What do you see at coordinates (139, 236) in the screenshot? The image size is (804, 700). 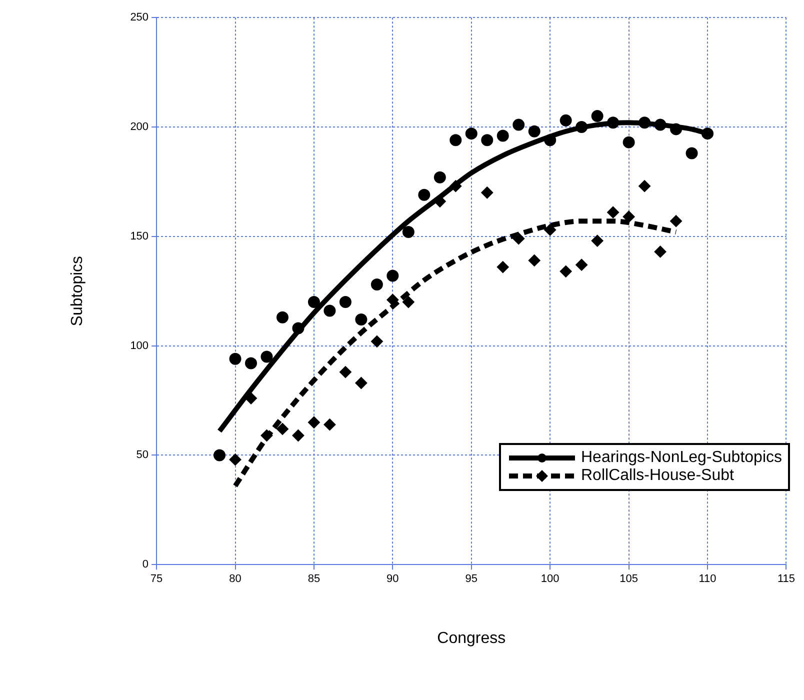 I see `y-tick-label: 150` at bounding box center [139, 236].